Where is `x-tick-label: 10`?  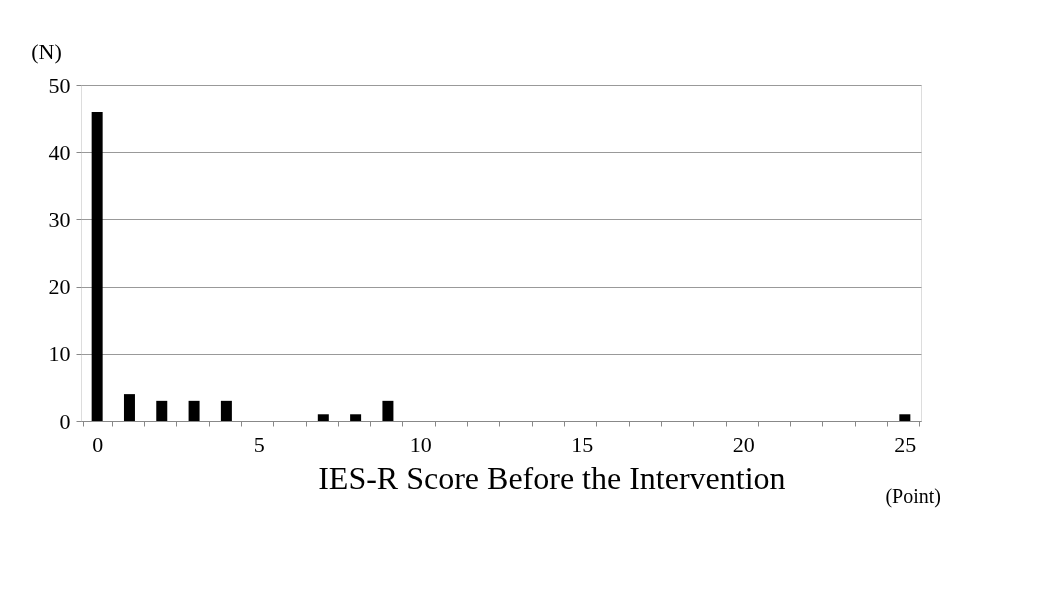 x-tick-label: 10 is located at coordinates (420, 444).